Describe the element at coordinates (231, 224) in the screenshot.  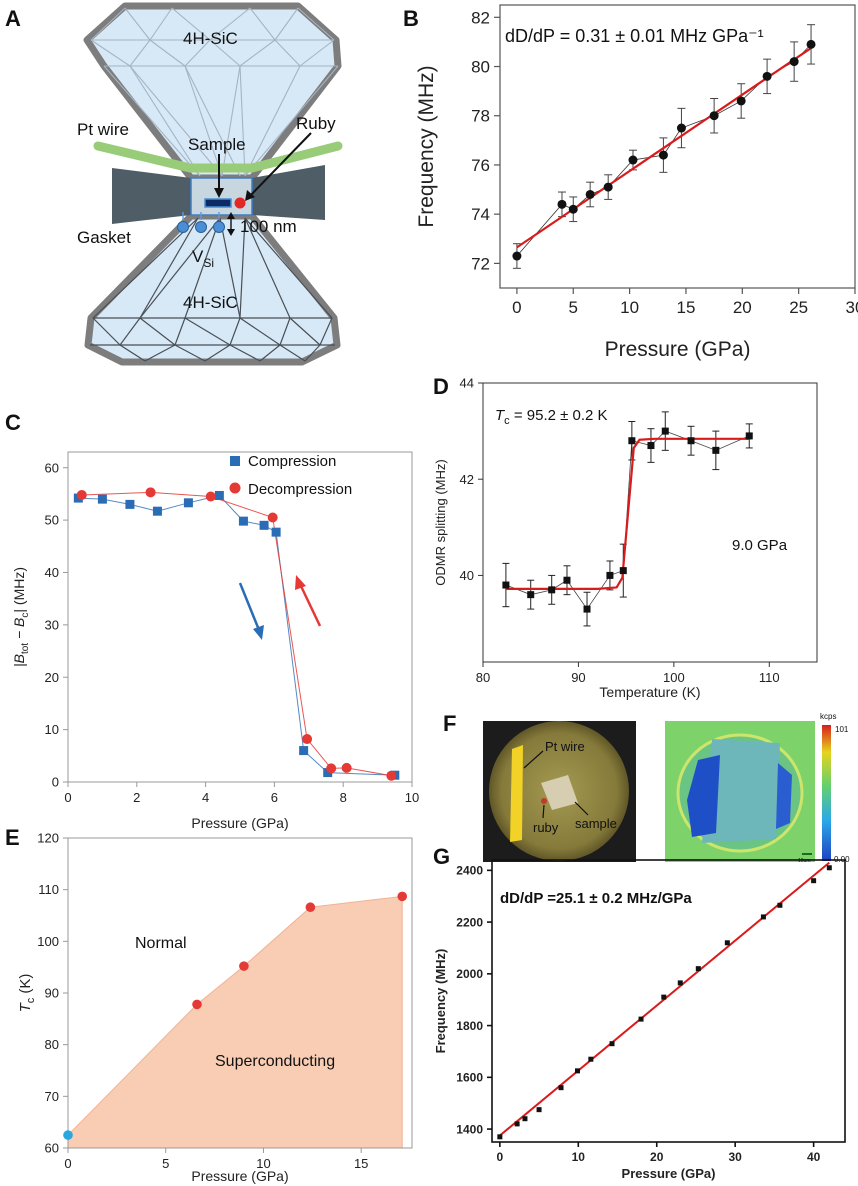
I see `depth-arrow` at that location.